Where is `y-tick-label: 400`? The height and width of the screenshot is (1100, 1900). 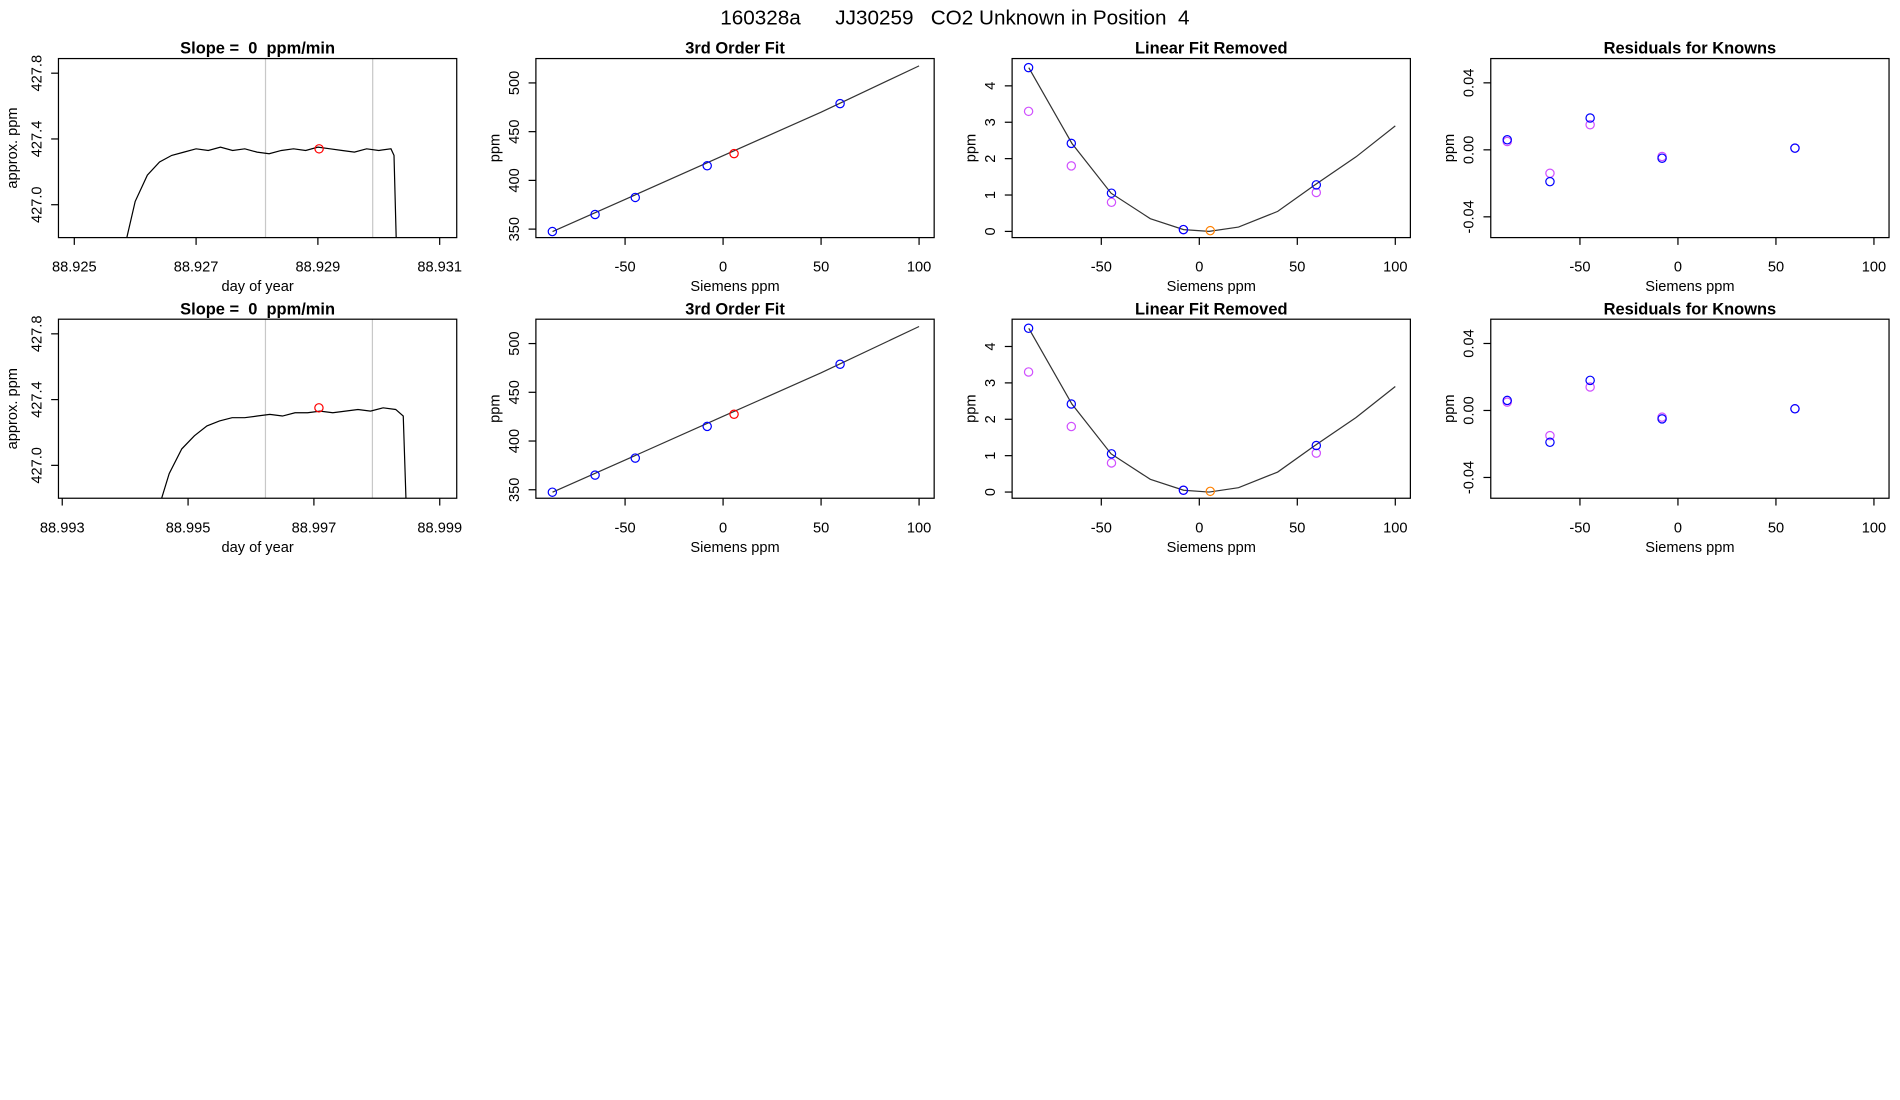 y-tick-label: 400 is located at coordinates (515, 180).